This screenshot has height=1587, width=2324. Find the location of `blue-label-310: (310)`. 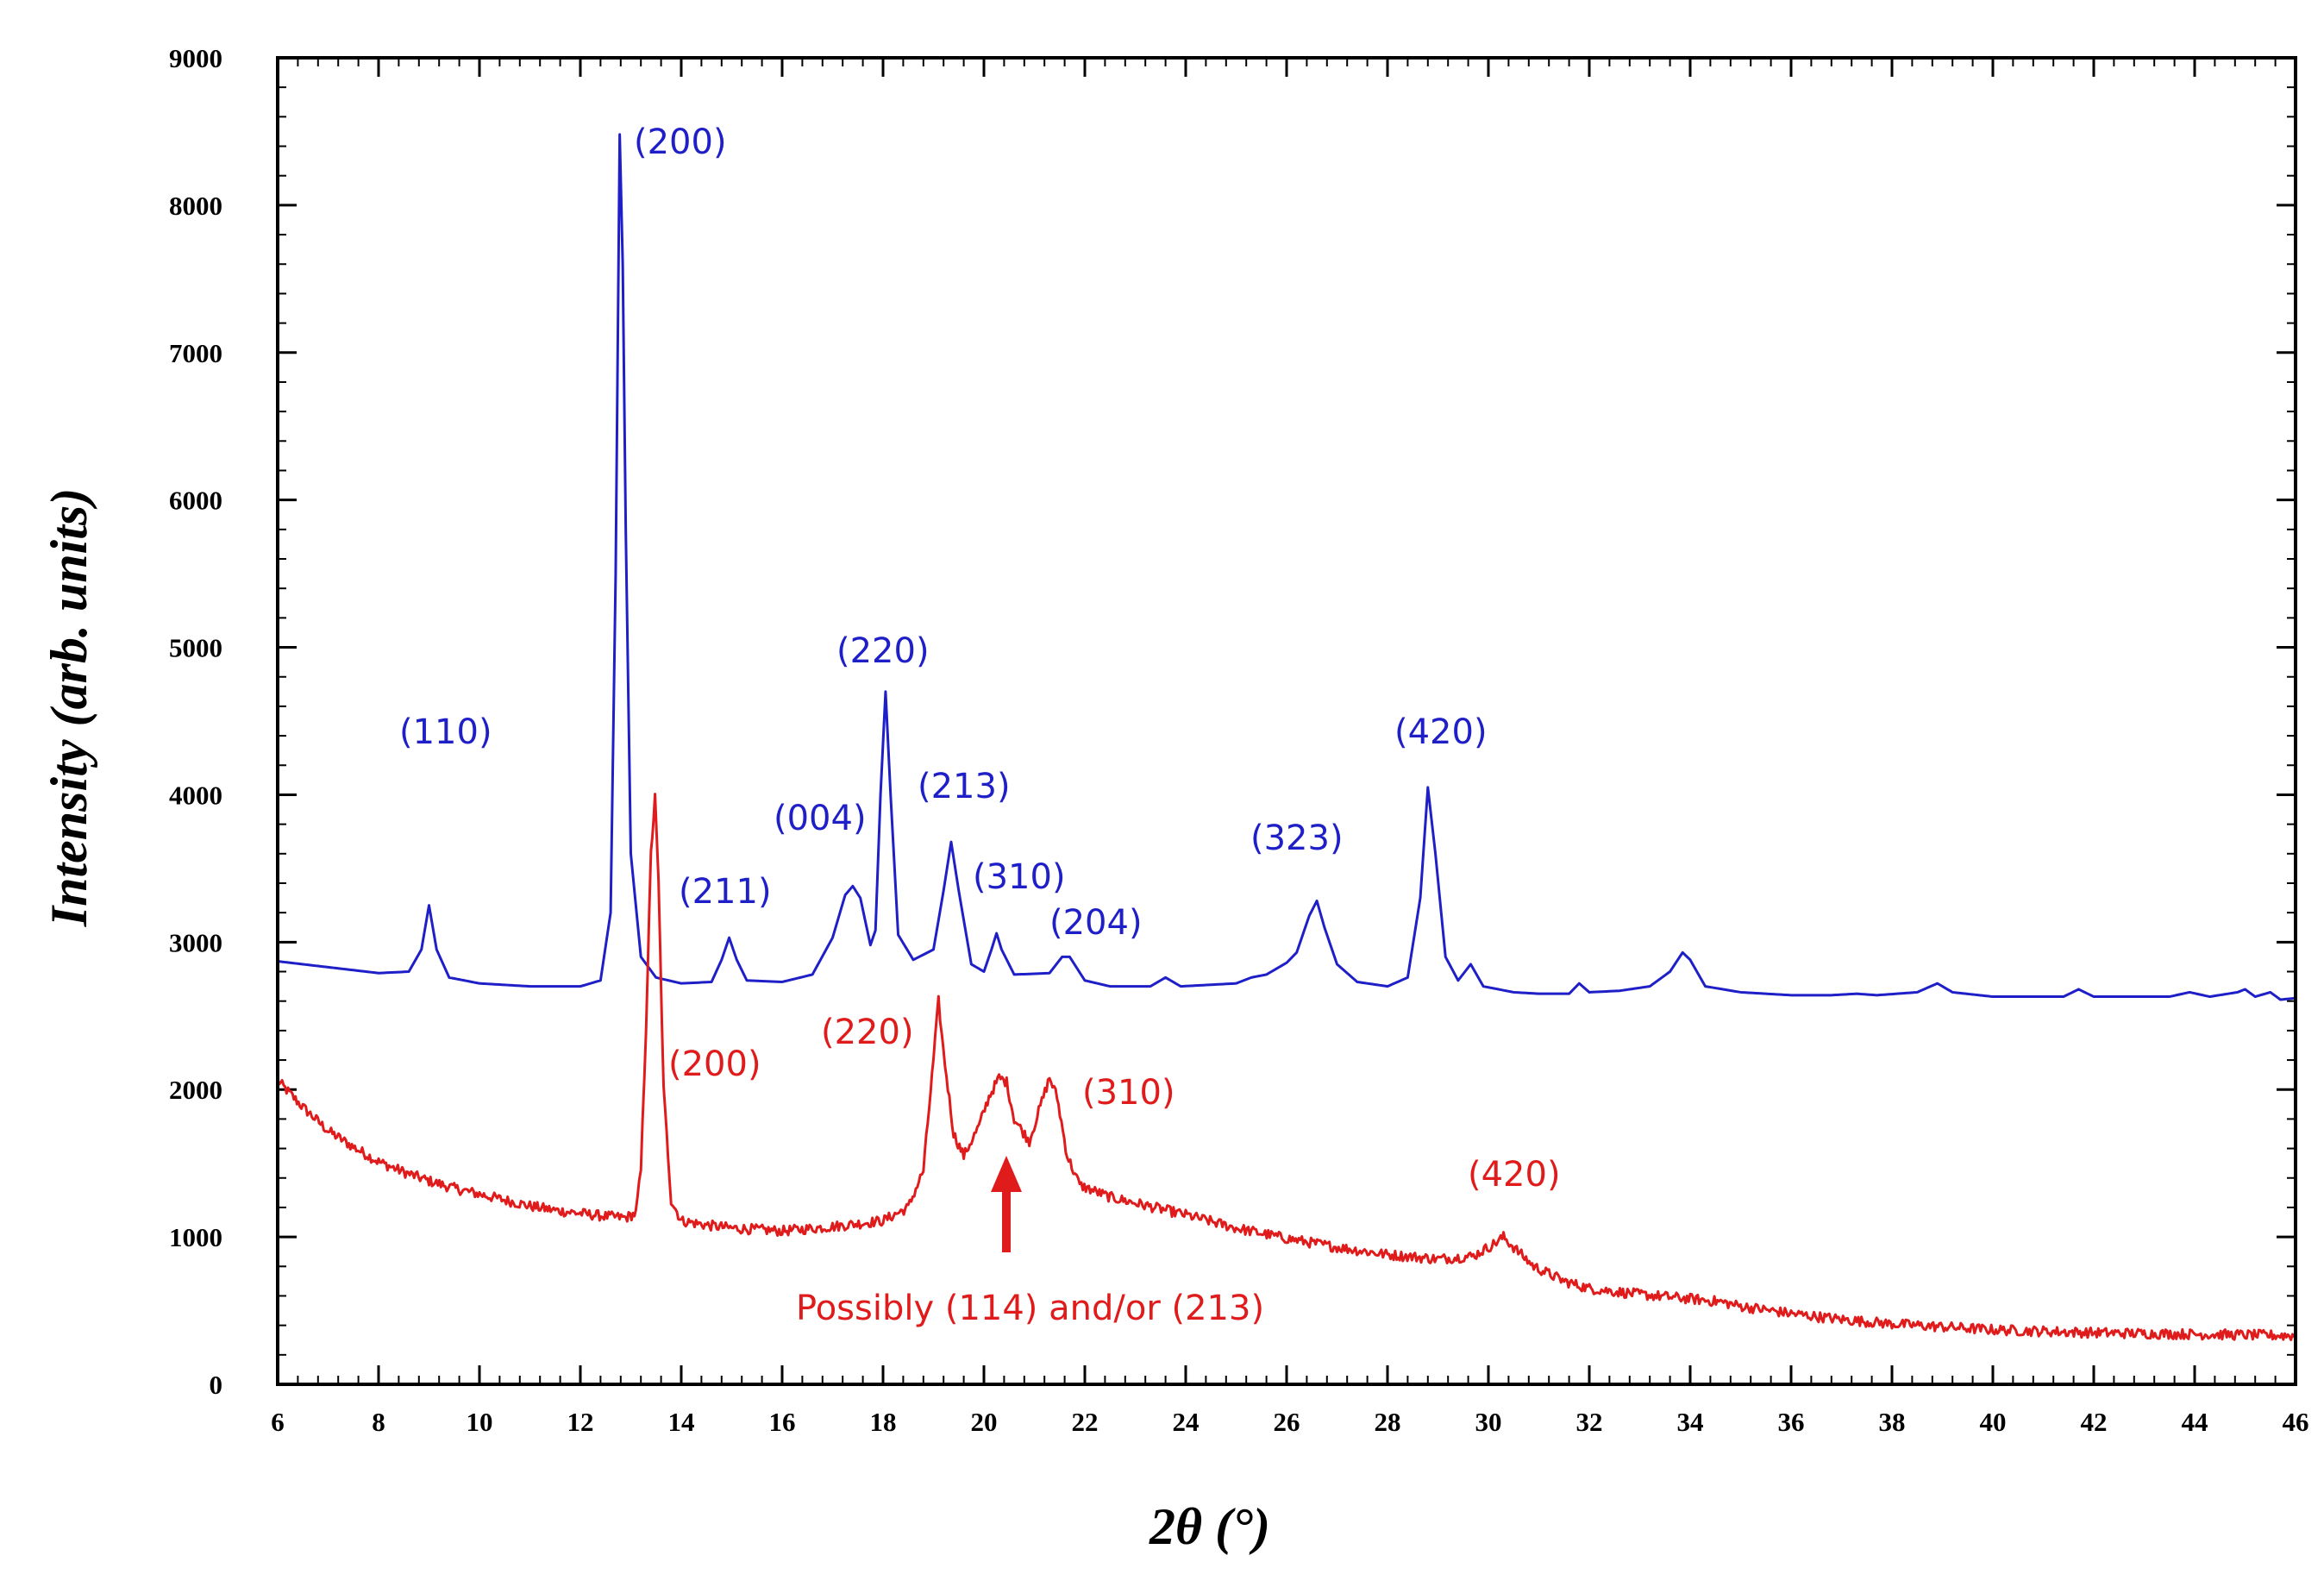

blue-label-310: (310) is located at coordinates (1019, 877).